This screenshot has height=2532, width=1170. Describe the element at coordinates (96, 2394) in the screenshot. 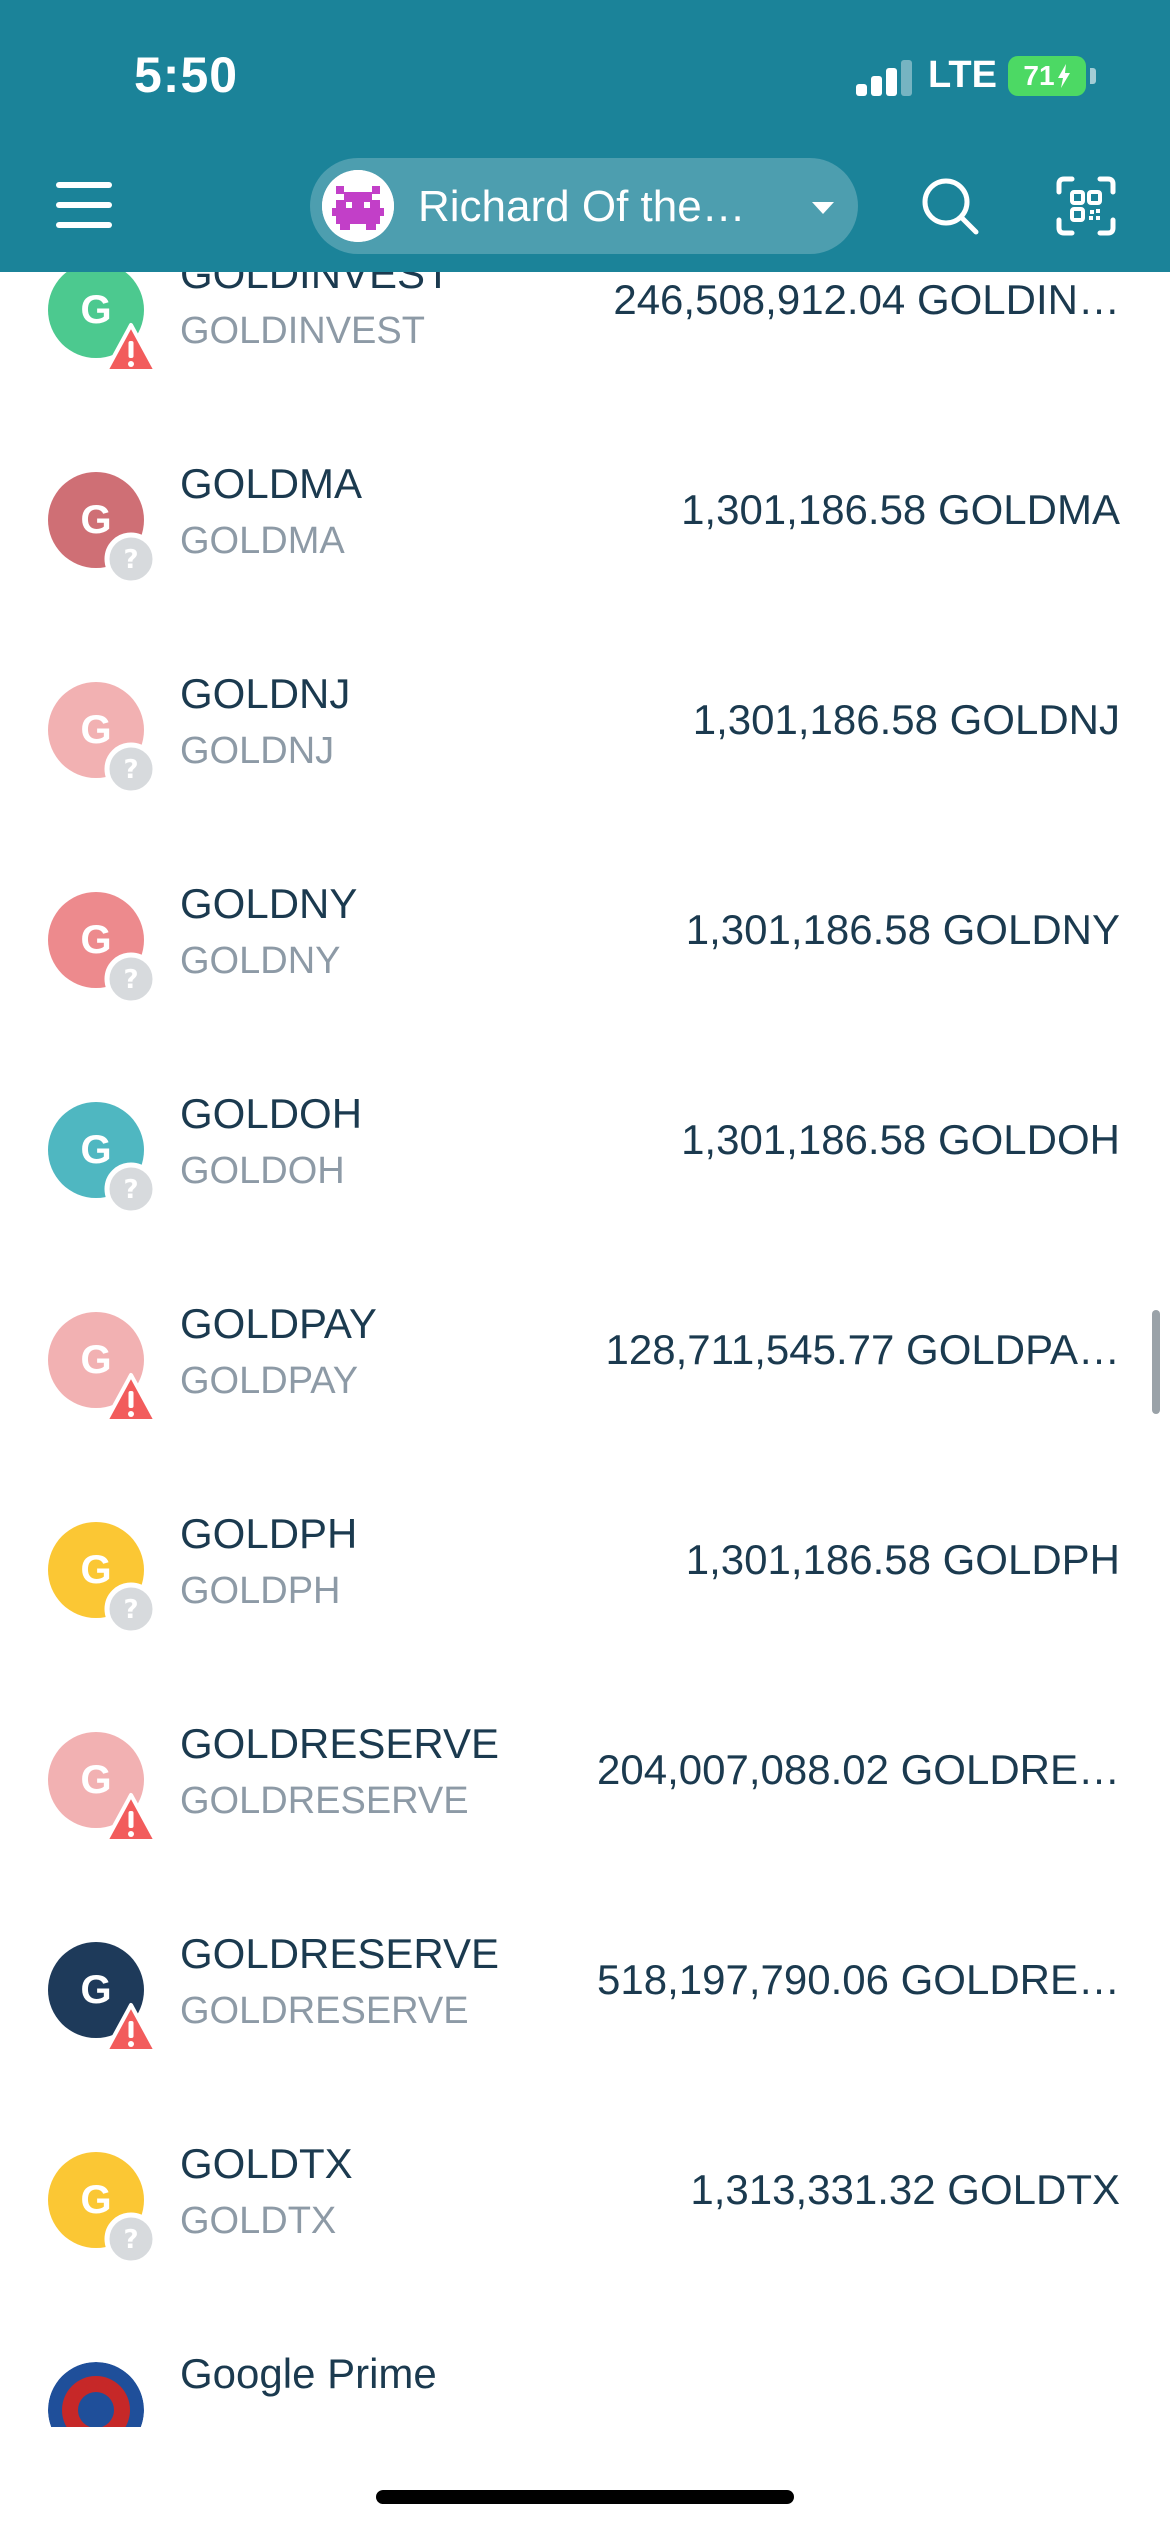

I see `token-logo-icon` at that location.